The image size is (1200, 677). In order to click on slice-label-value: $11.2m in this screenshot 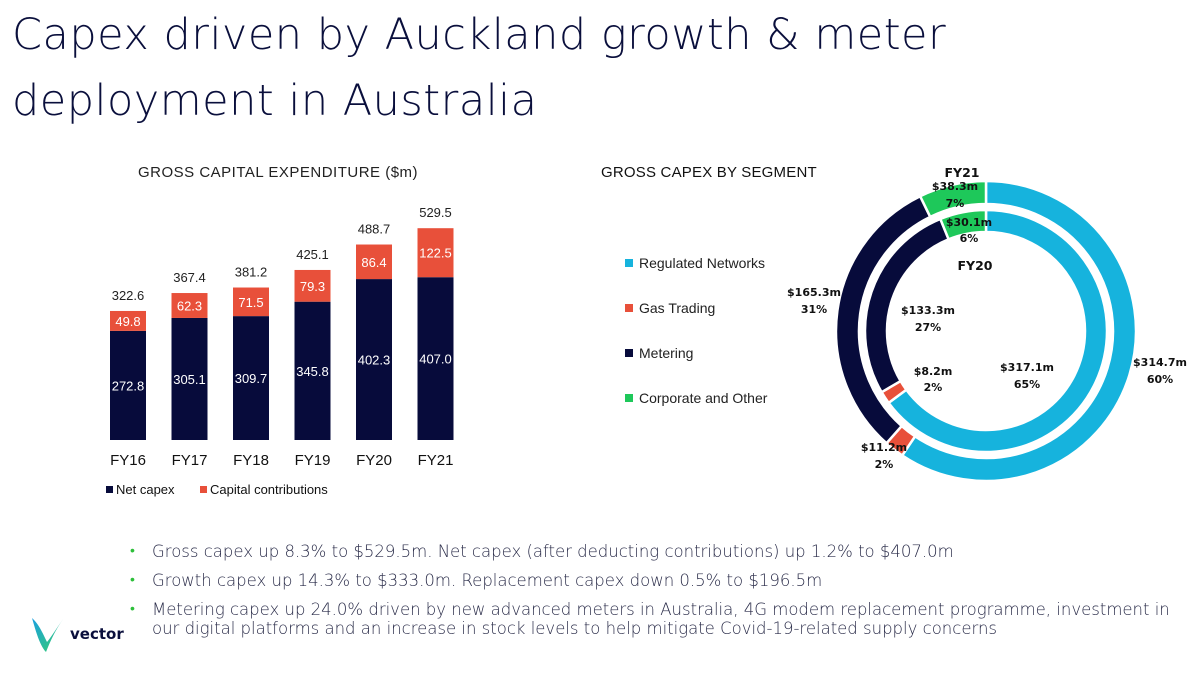, I will do `click(884, 447)`.